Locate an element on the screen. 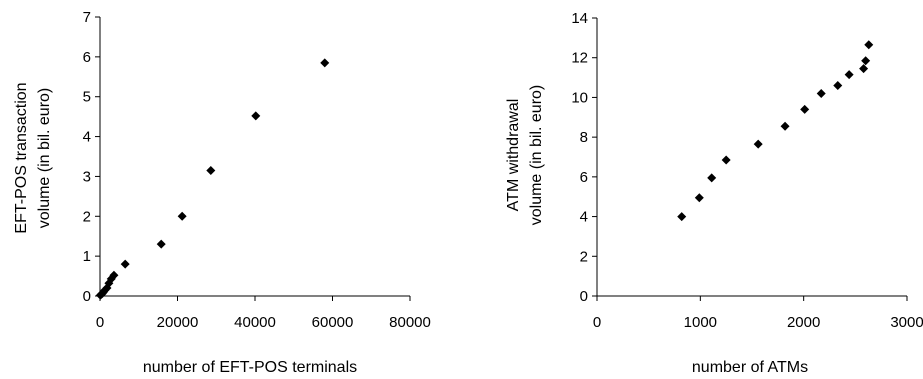 The image size is (923, 379). x-tick-label: 1000 is located at coordinates (700, 322).